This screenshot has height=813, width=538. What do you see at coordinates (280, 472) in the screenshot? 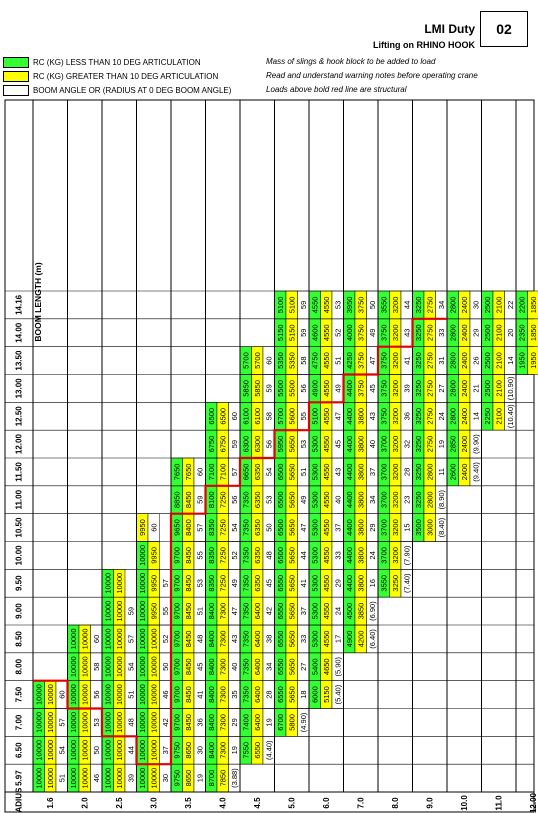
I see `load-value: 6500` at bounding box center [280, 472].